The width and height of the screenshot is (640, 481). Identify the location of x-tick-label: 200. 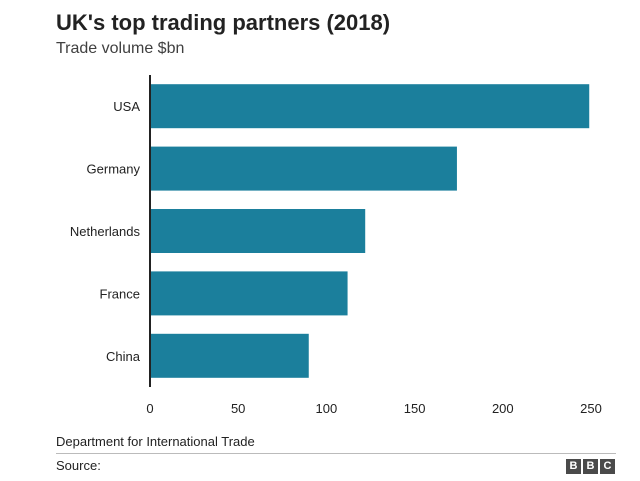
(503, 408).